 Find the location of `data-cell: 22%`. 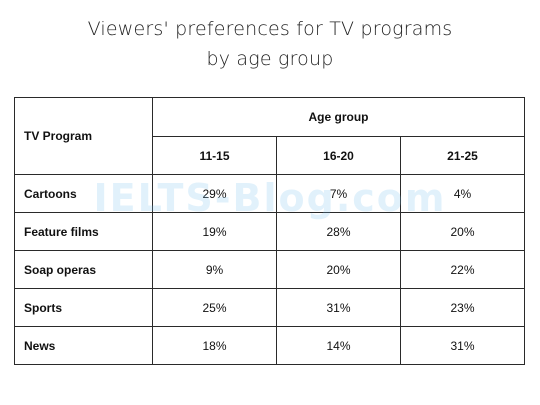

data-cell: 22% is located at coordinates (462, 269).